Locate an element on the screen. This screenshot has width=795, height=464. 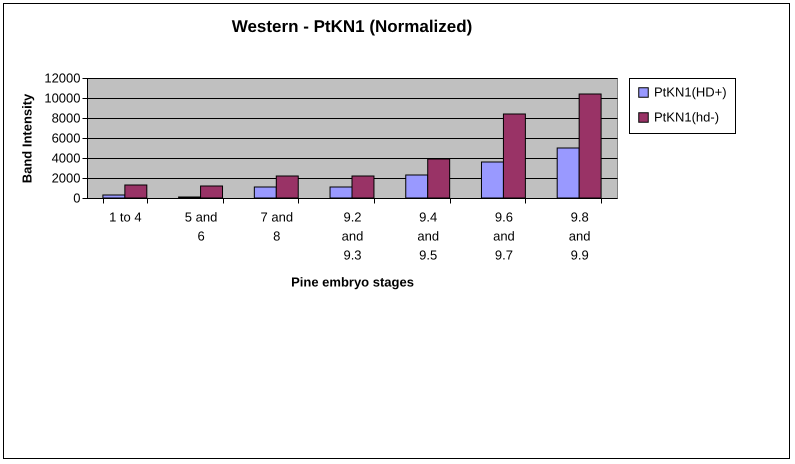
legend-label: PtKN1(hd-) is located at coordinates (687, 117).